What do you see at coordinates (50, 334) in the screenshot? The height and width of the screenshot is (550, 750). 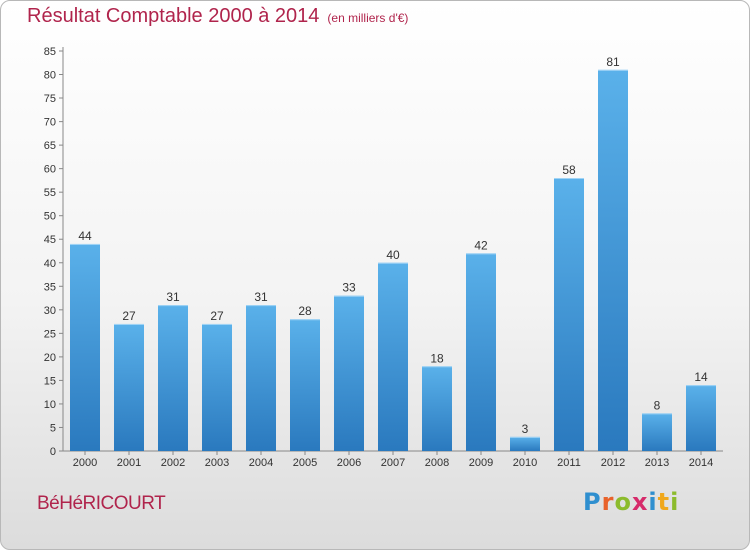 I see `y-tick-label: 25` at bounding box center [50, 334].